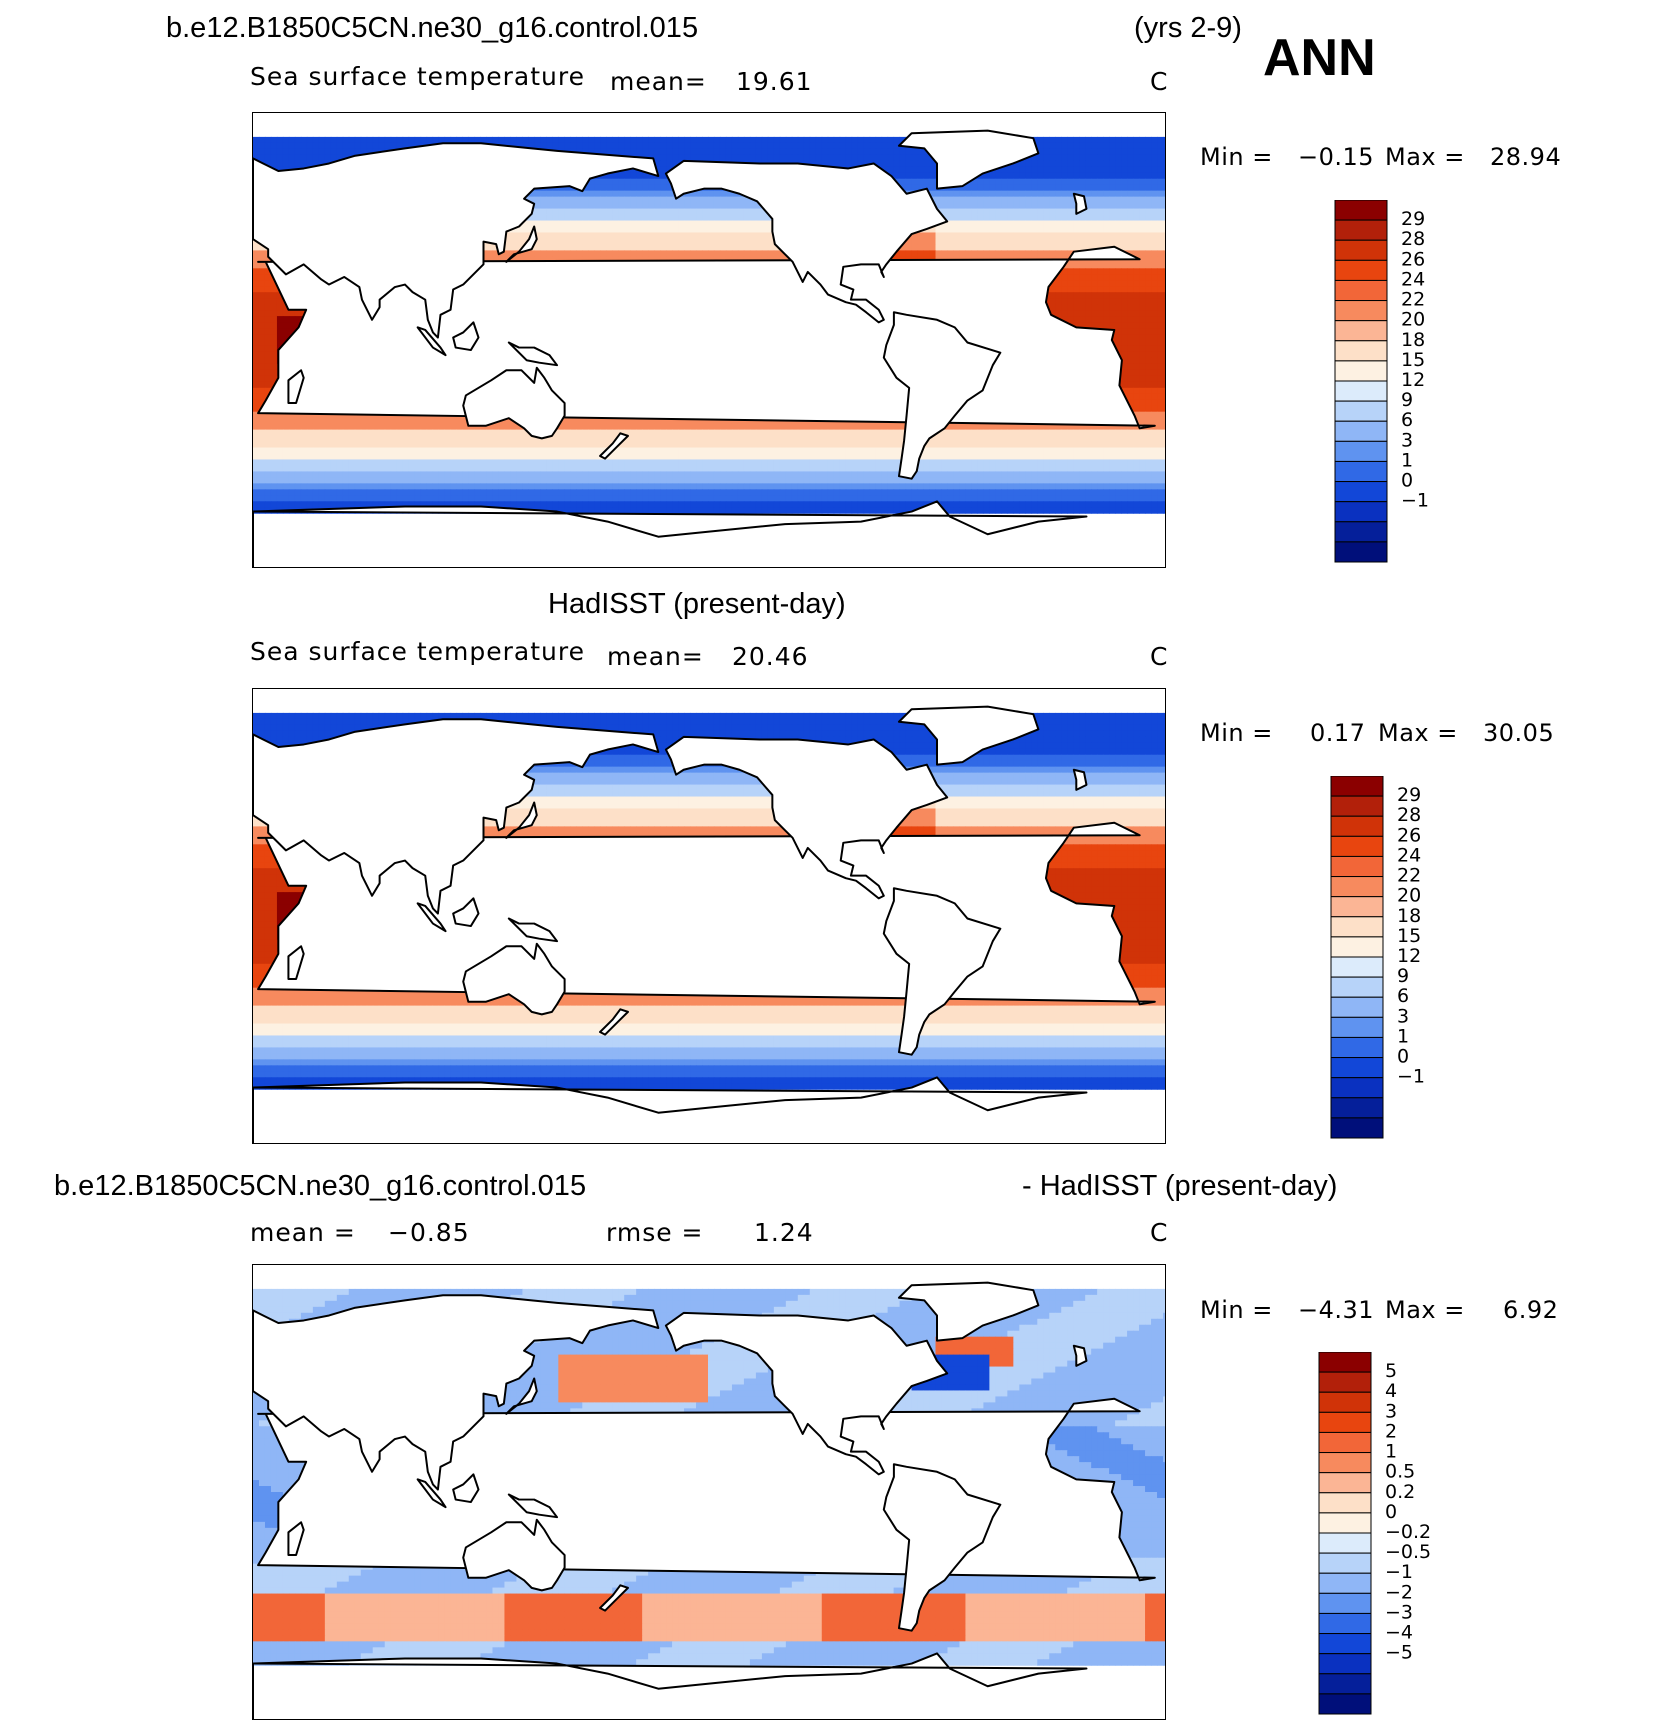 Image resolution: width=1663 pixels, height=1725 pixels. Describe the element at coordinates (655, 656) in the screenshot. I see `mean-label: mean=` at that location.